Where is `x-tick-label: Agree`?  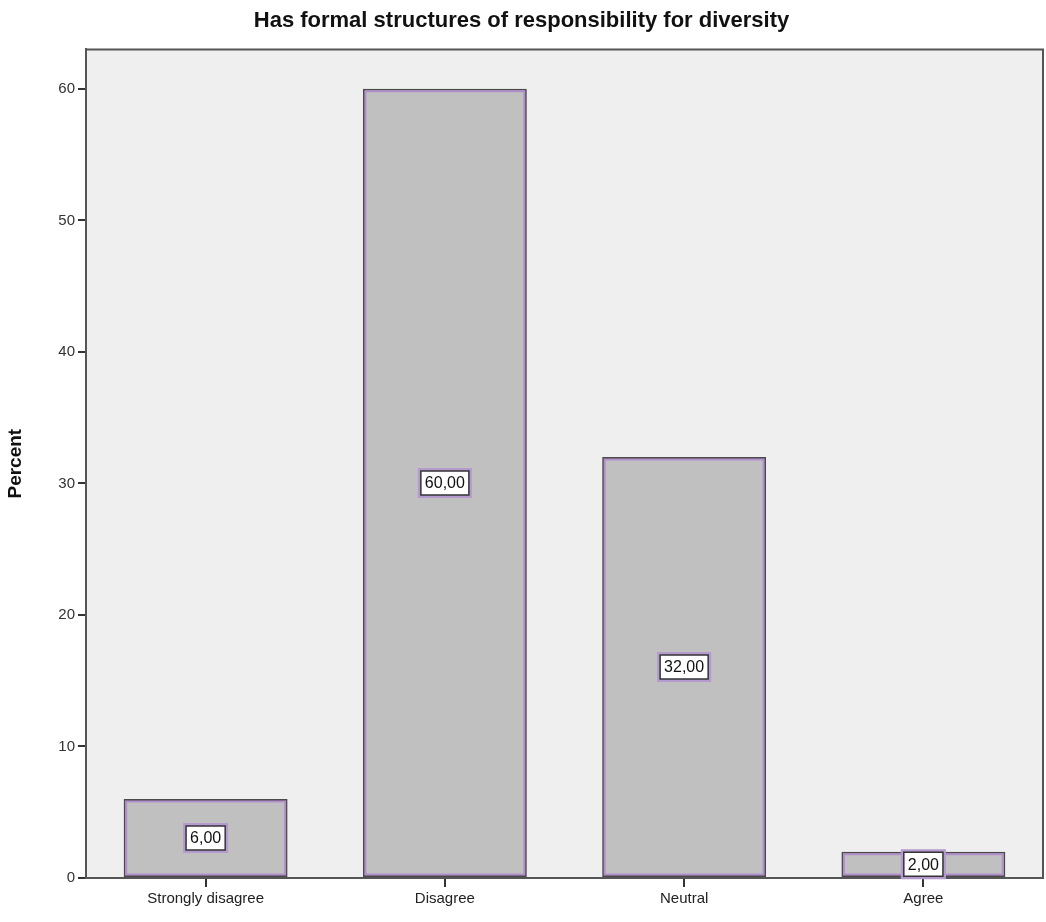 x-tick-label: Agree is located at coordinates (923, 898).